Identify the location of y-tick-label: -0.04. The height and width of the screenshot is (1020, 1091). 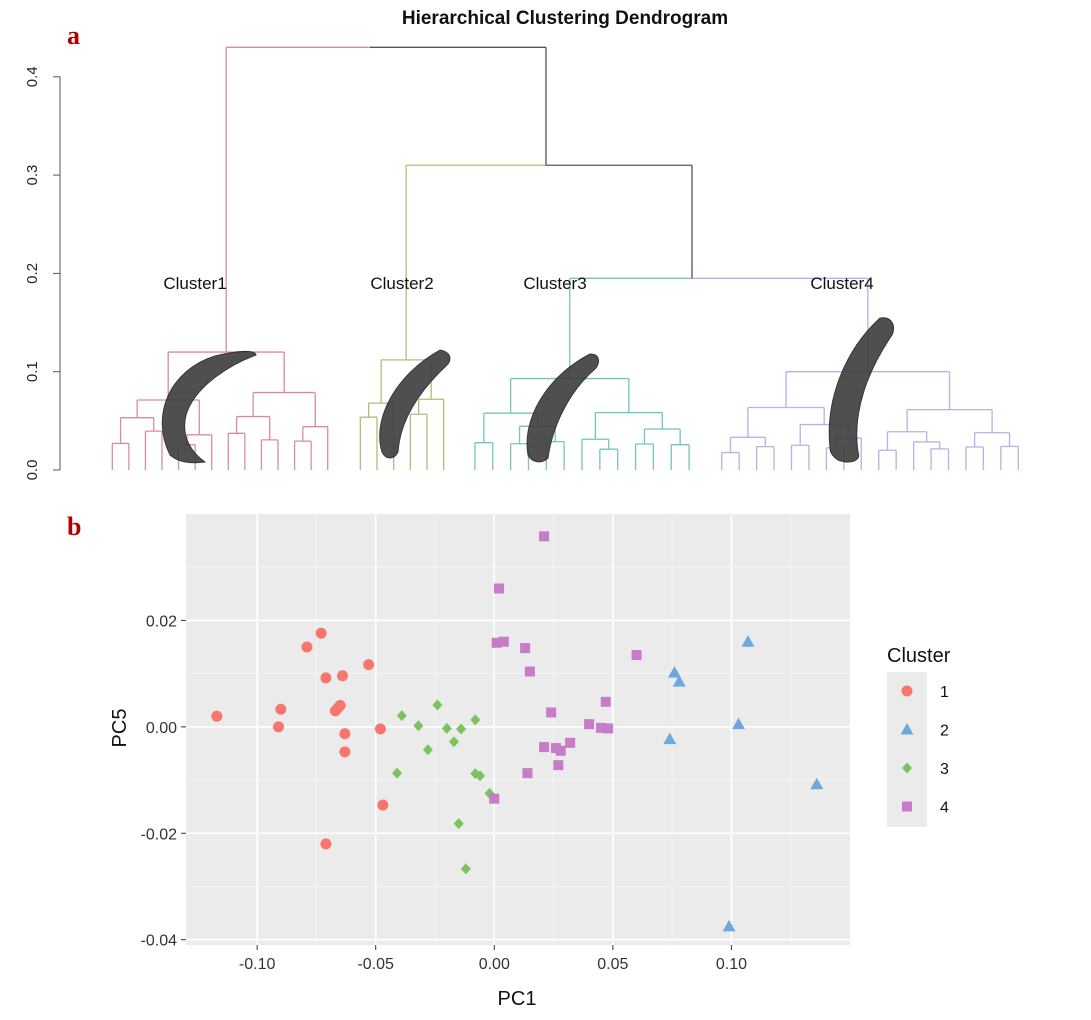
(159, 941).